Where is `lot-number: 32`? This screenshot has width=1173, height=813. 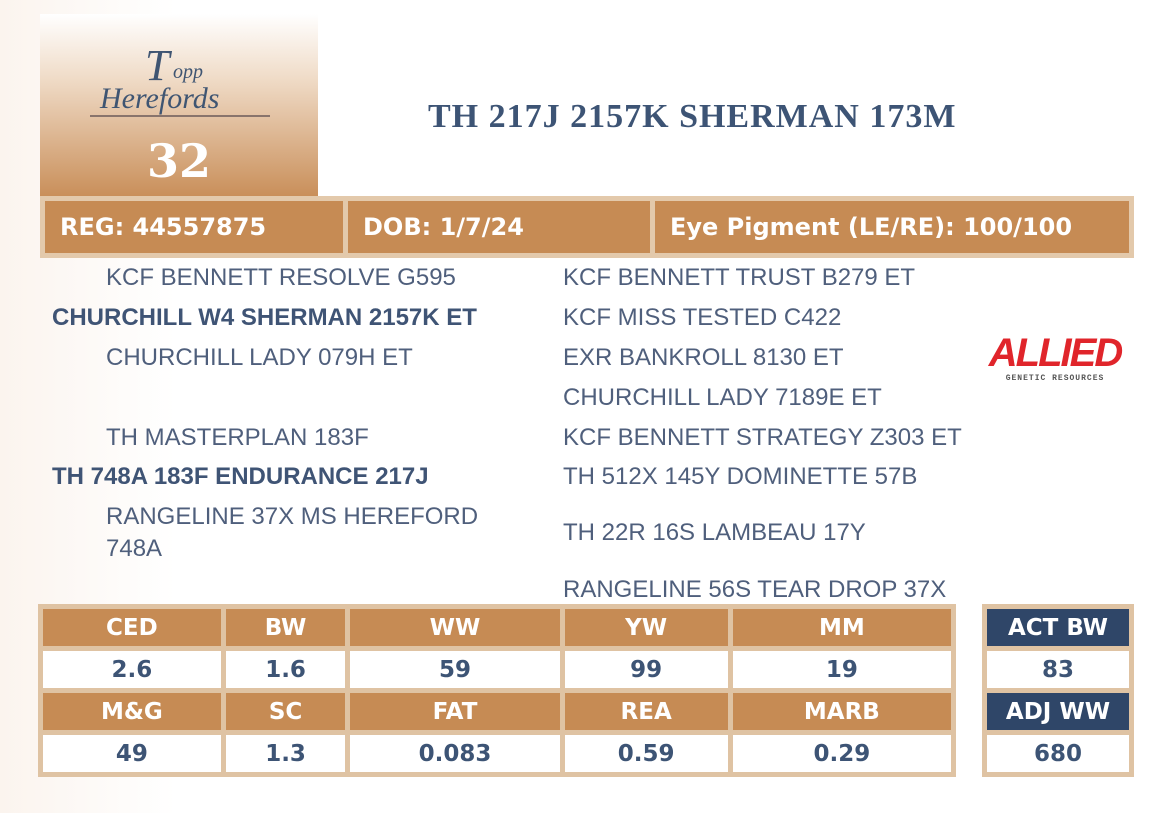 lot-number: 32 is located at coordinates (178, 161).